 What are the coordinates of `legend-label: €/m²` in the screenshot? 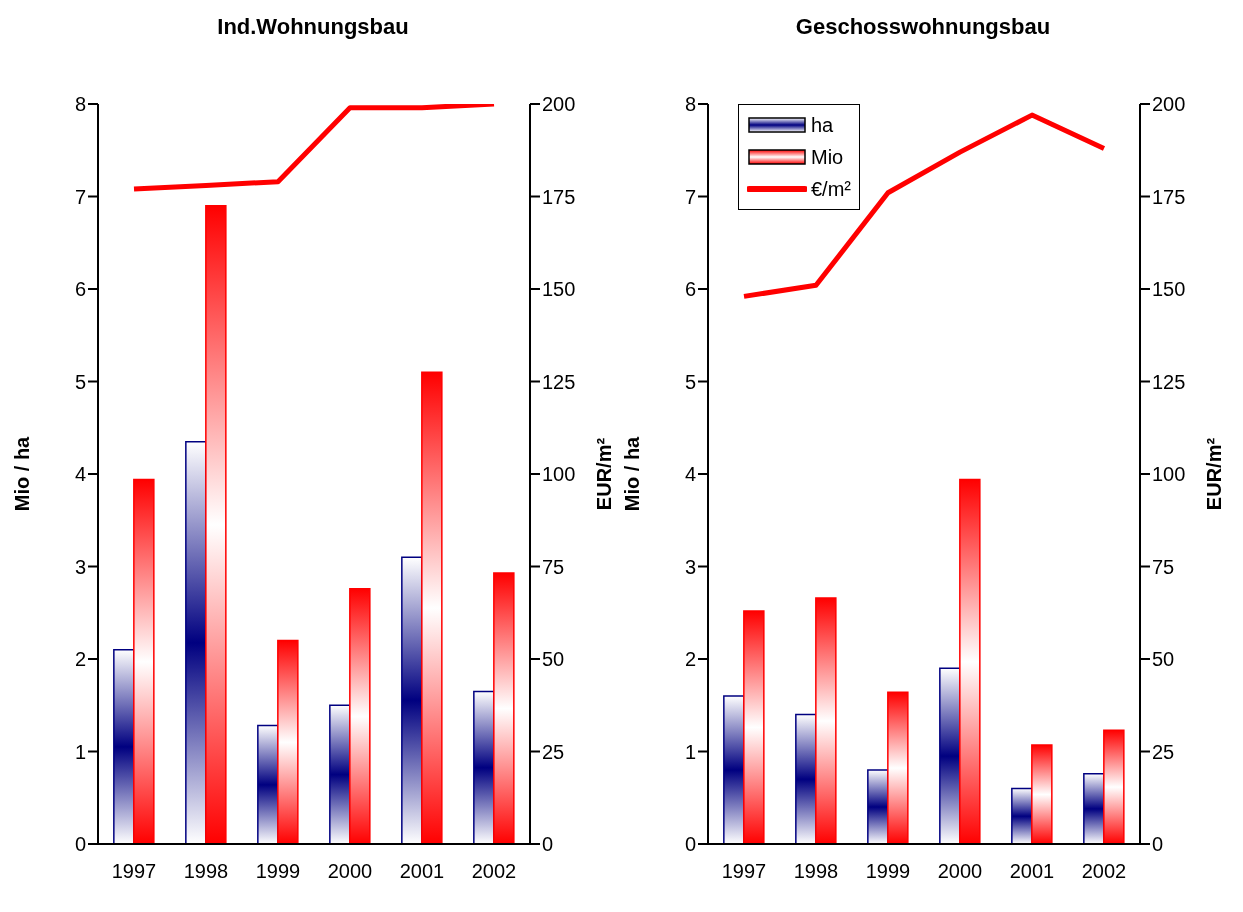 It's located at (831, 189).